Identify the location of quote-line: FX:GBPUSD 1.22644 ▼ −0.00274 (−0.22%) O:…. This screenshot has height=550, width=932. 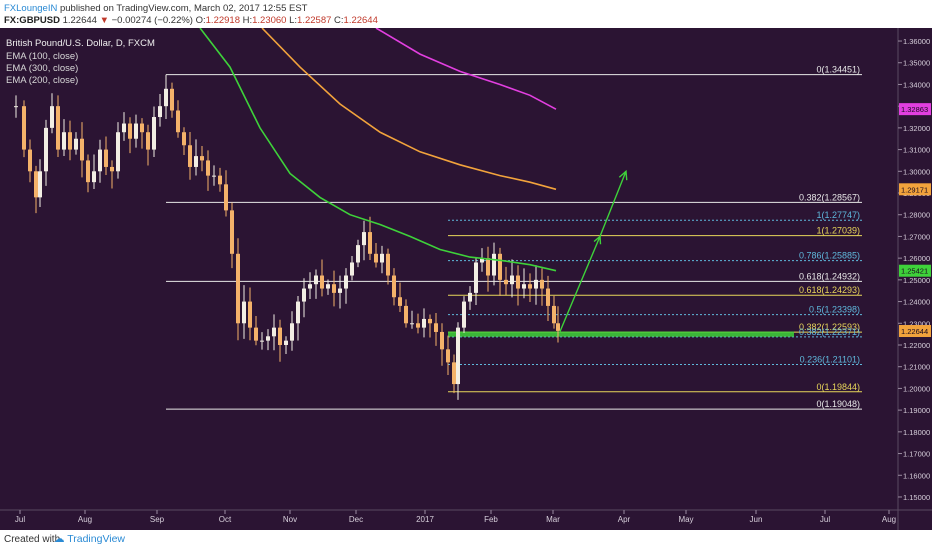
(191, 20).